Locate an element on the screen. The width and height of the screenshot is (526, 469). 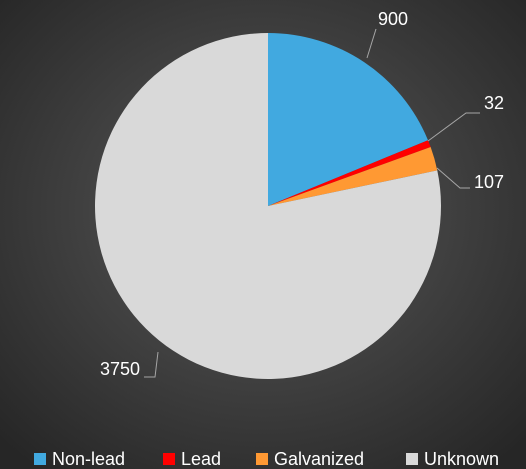
data-label: 32 is located at coordinates (494, 103).